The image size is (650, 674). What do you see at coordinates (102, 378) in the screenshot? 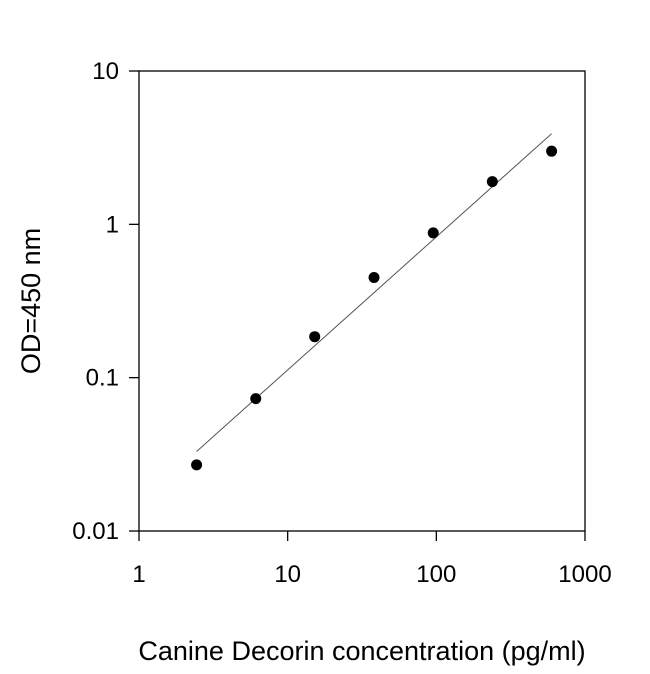
I see `y-tick-label: 0.1` at bounding box center [102, 378].